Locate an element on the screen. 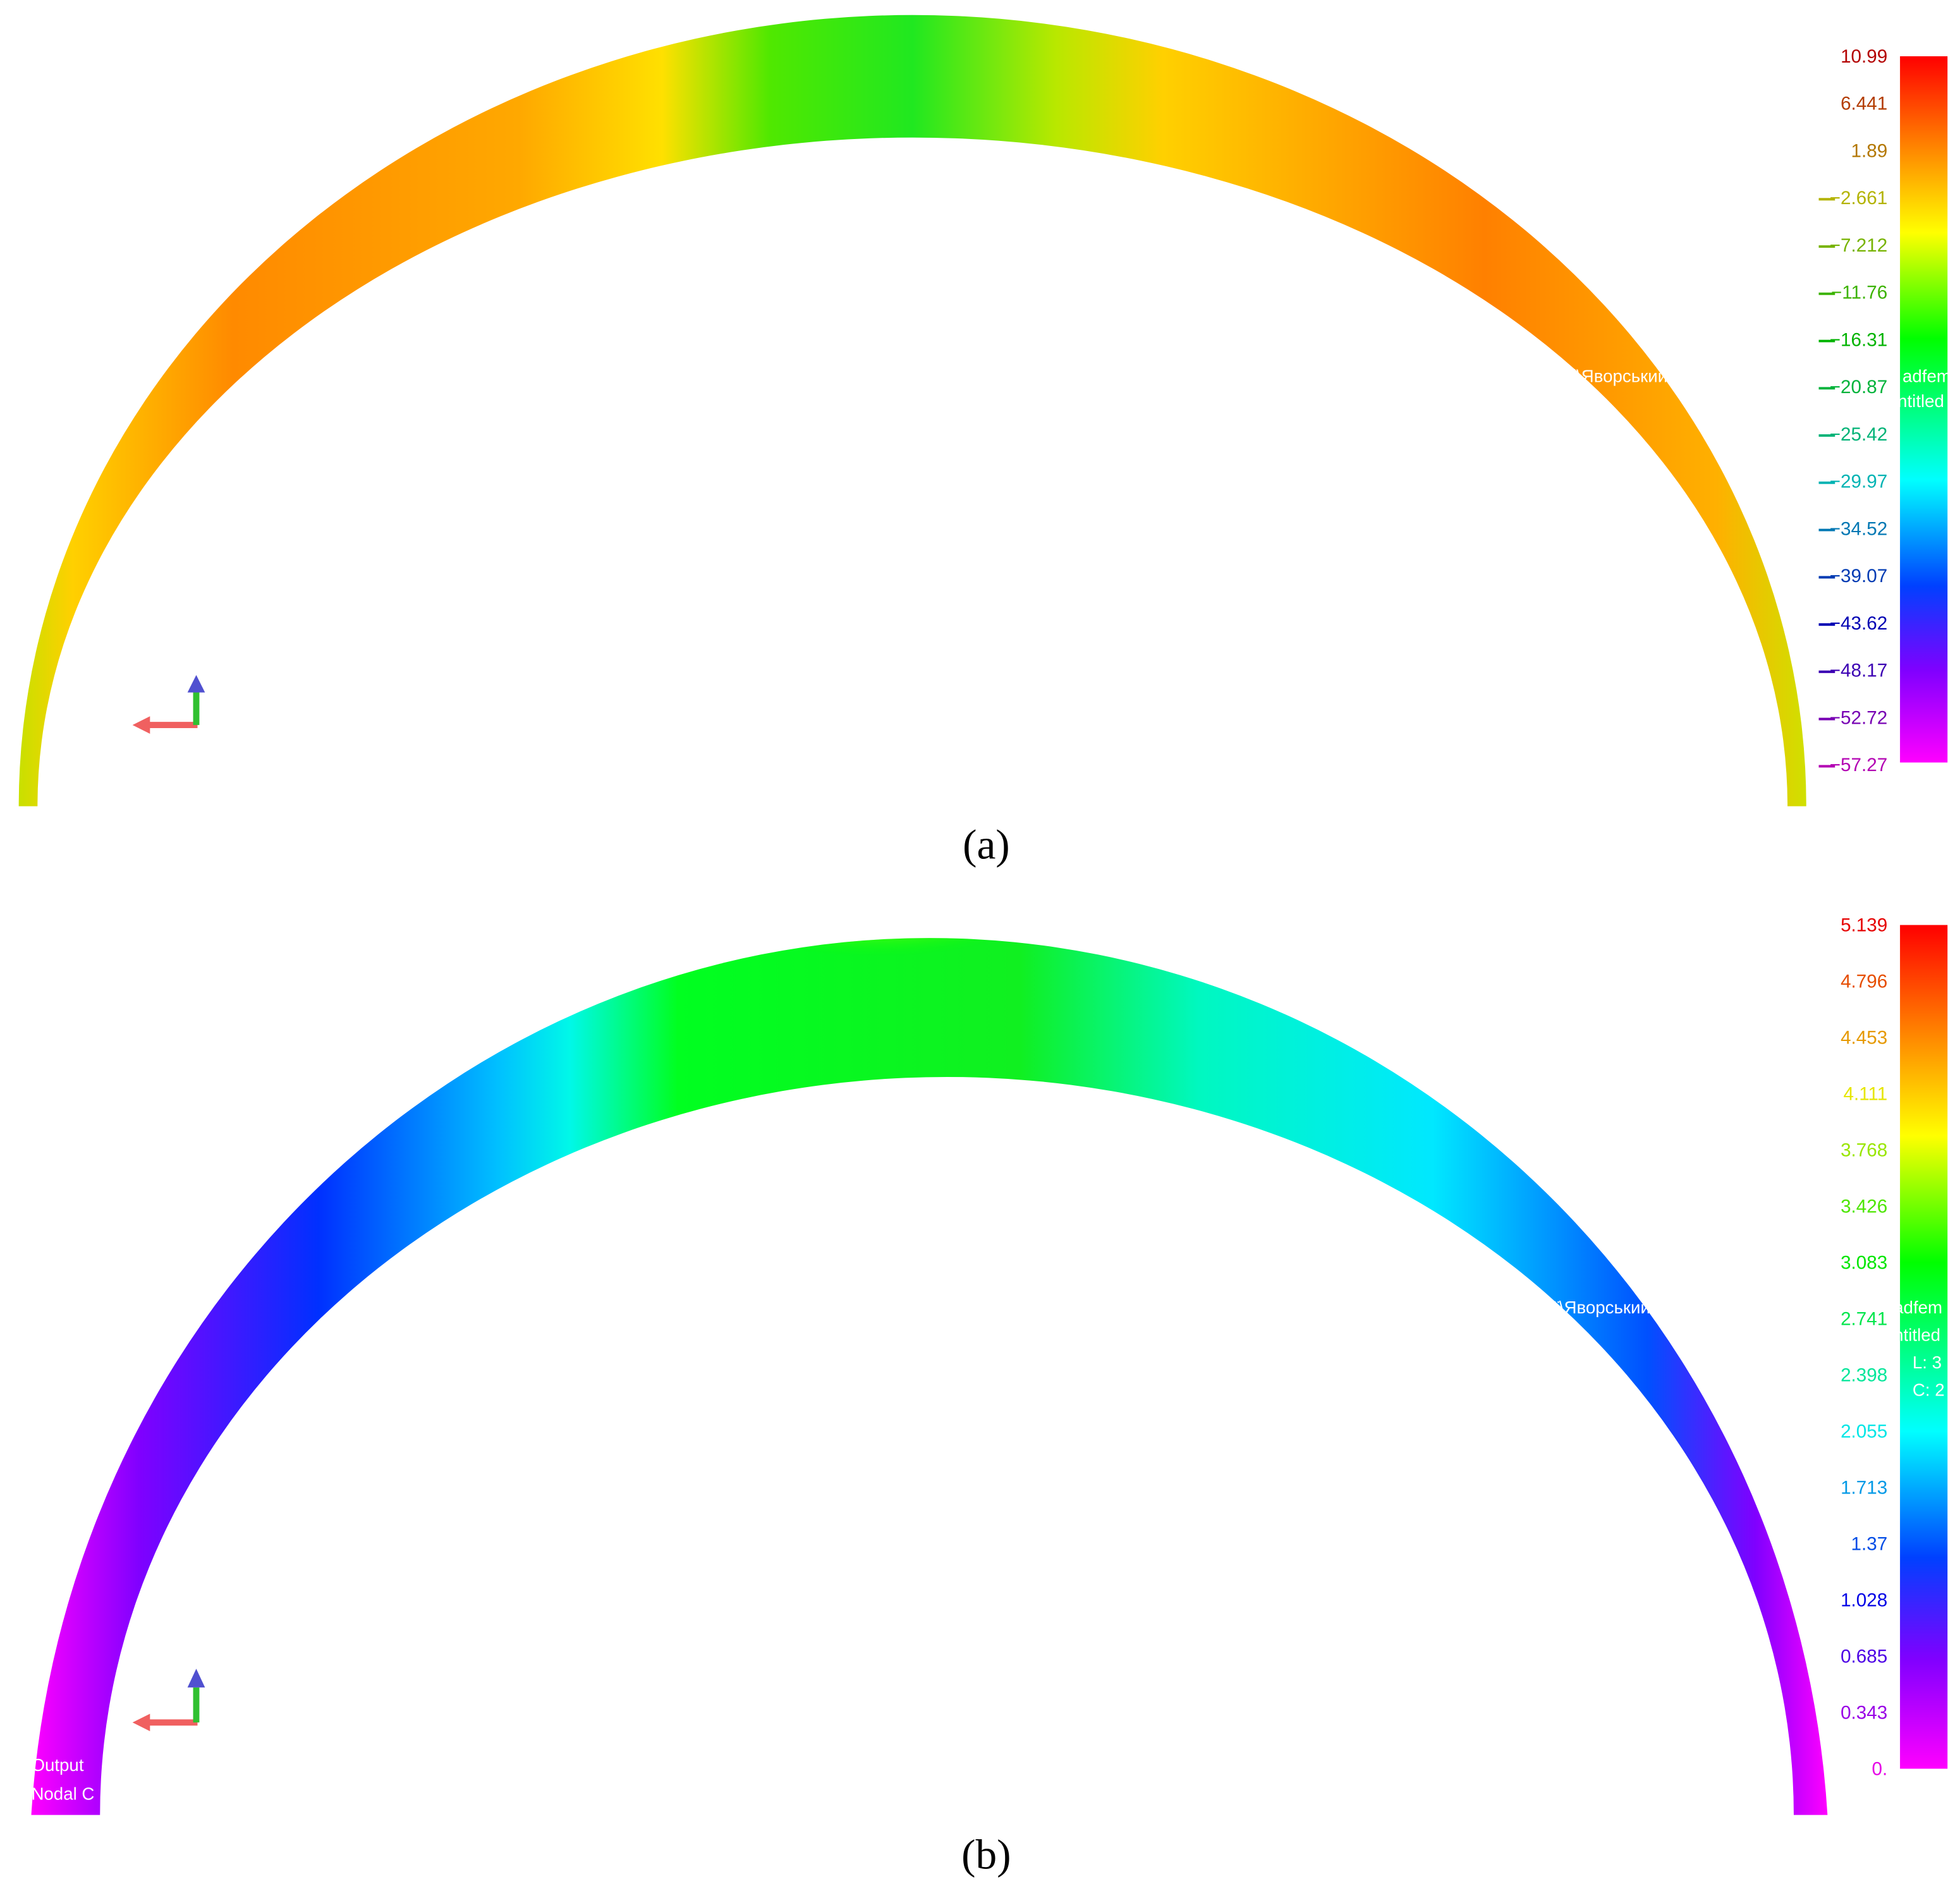 The image size is (1960, 1898). overlay-text: рецензії\Яворський Ол is located at coordinates (1586, 1307).